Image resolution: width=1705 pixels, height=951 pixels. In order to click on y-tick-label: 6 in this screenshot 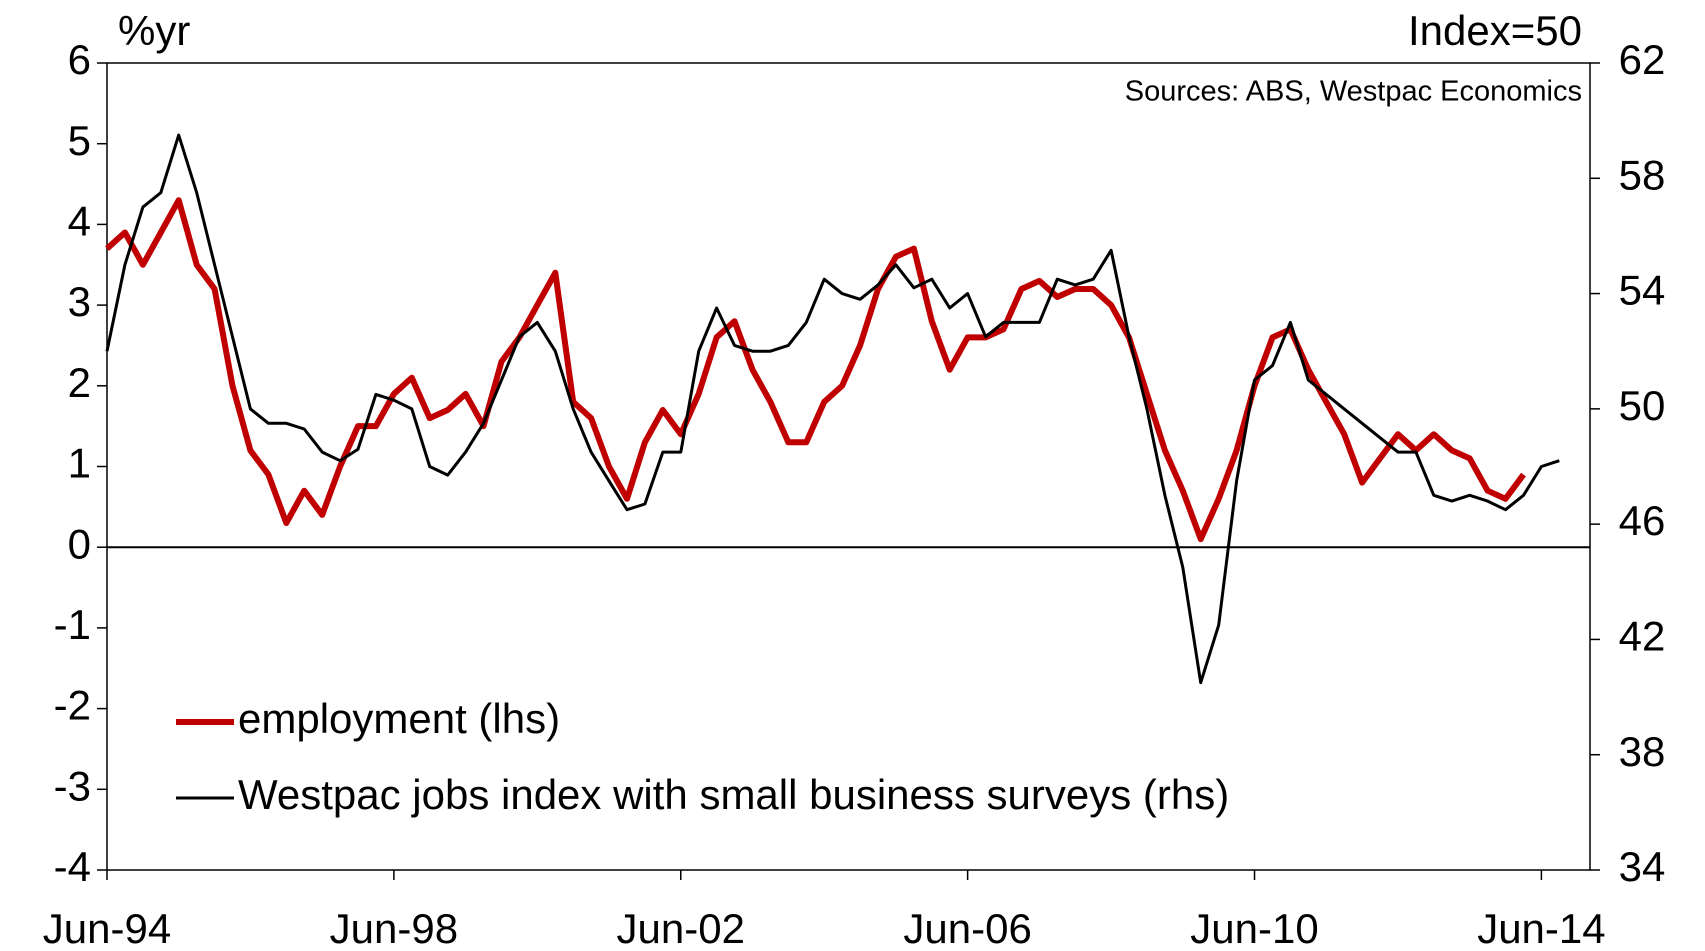, I will do `click(79, 59)`.